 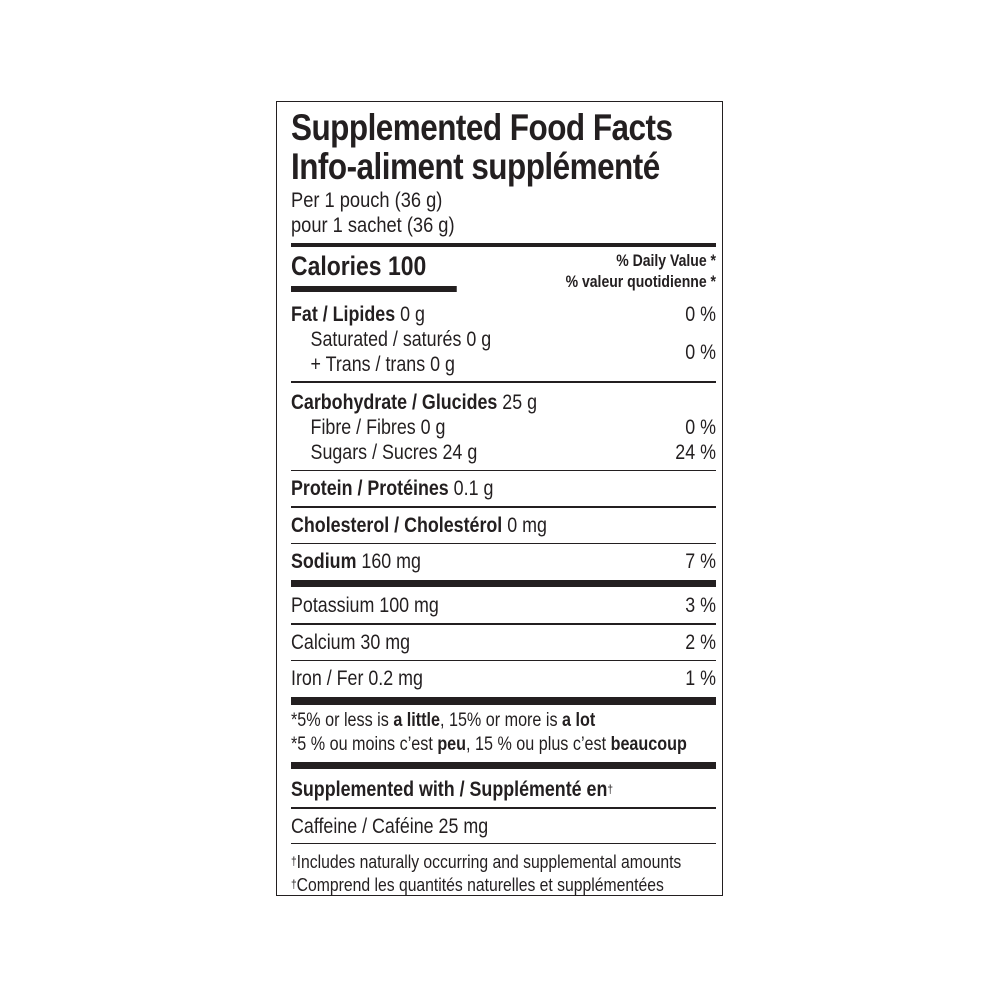 I want to click on fibre-dv: 0 %, so click(x=700, y=427).